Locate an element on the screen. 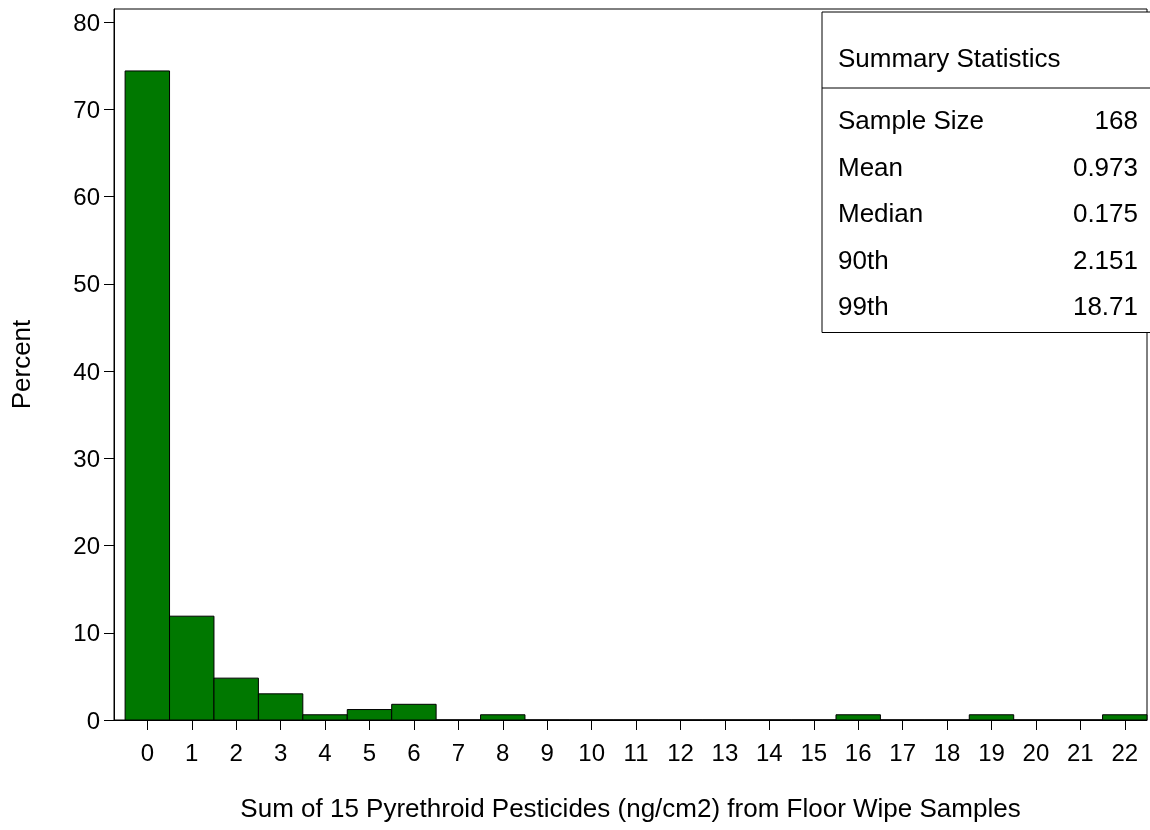  x-tick-label: 13 is located at coordinates (725, 752).